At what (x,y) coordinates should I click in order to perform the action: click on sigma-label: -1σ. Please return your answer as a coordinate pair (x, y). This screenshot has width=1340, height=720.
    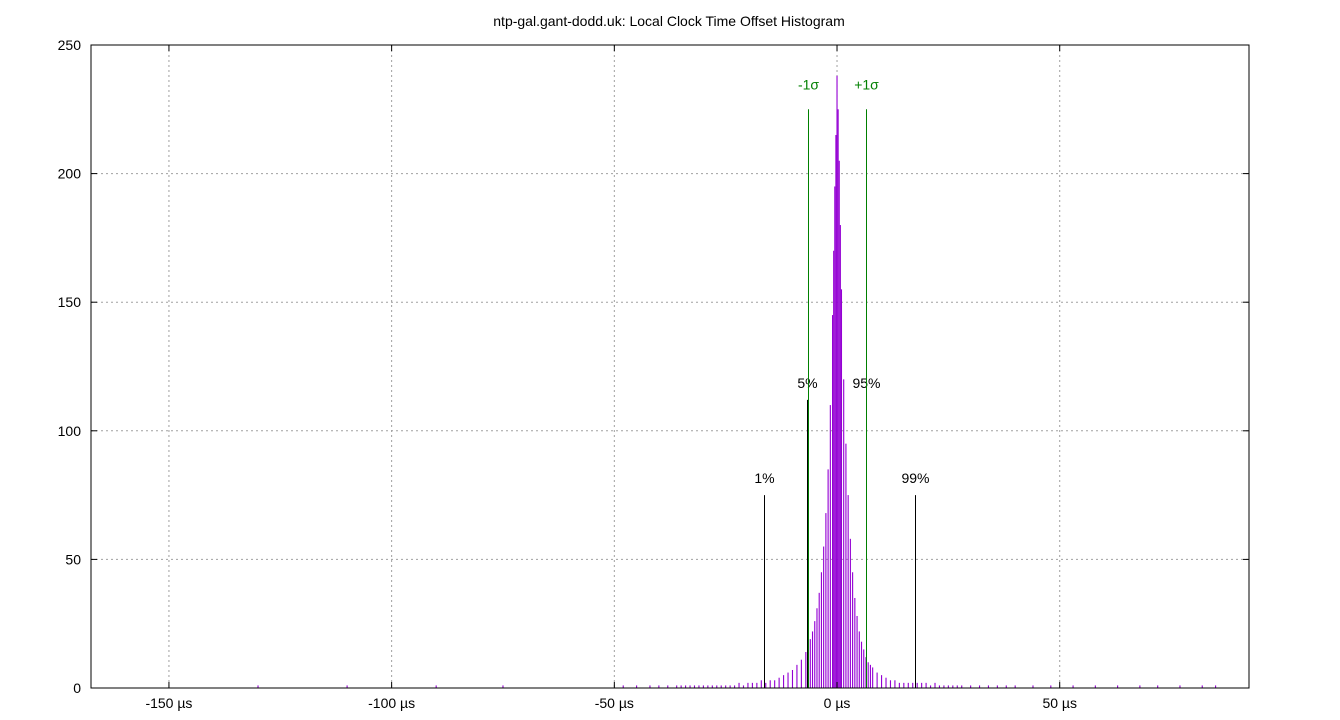
    Looking at the image, I should click on (808, 84).